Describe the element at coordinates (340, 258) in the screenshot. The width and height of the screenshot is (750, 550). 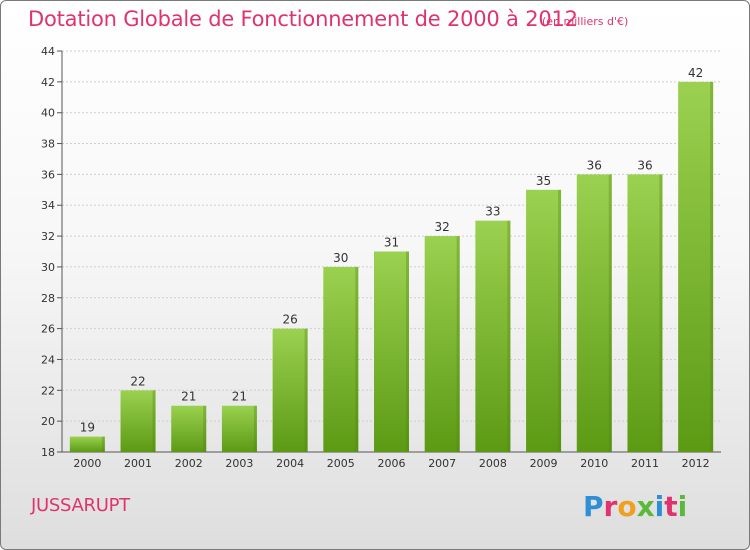
I see `data-label: 30` at that location.